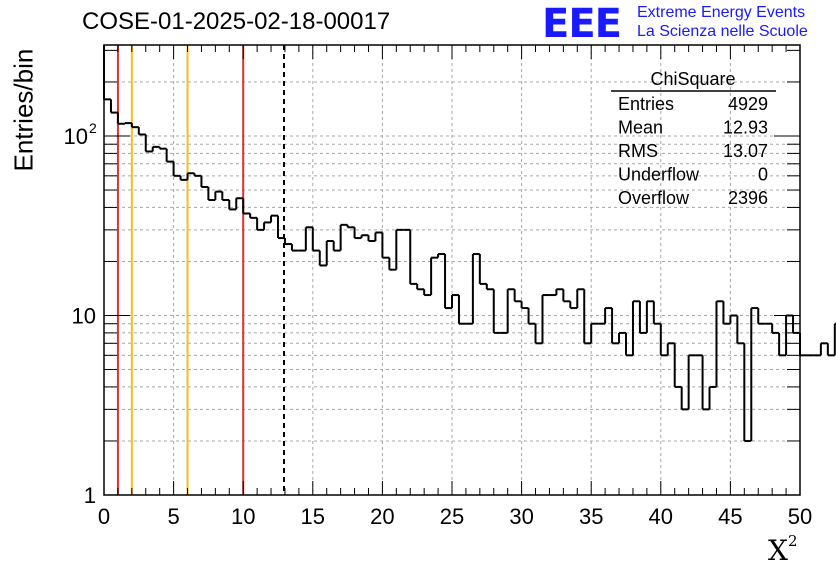 The width and height of the screenshot is (836, 572). Describe the element at coordinates (591, 516) in the screenshot. I see `x-tick-label: 35` at that location.